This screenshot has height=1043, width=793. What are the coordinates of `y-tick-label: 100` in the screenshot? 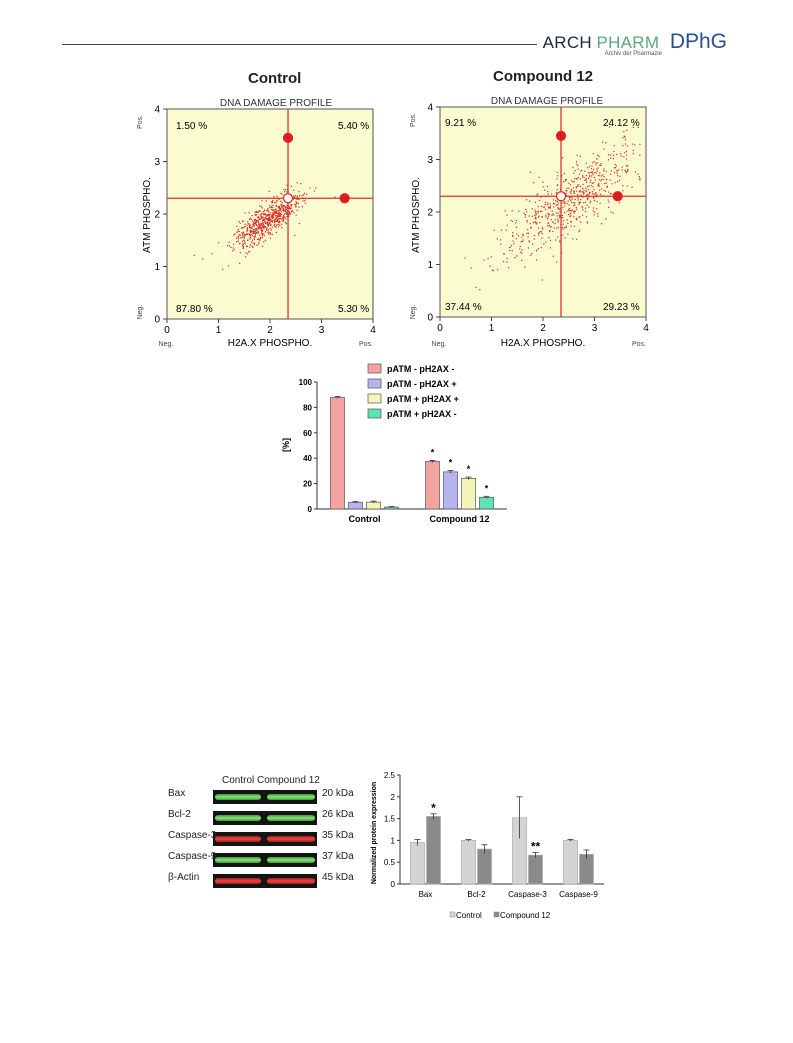 It's located at (306, 382).